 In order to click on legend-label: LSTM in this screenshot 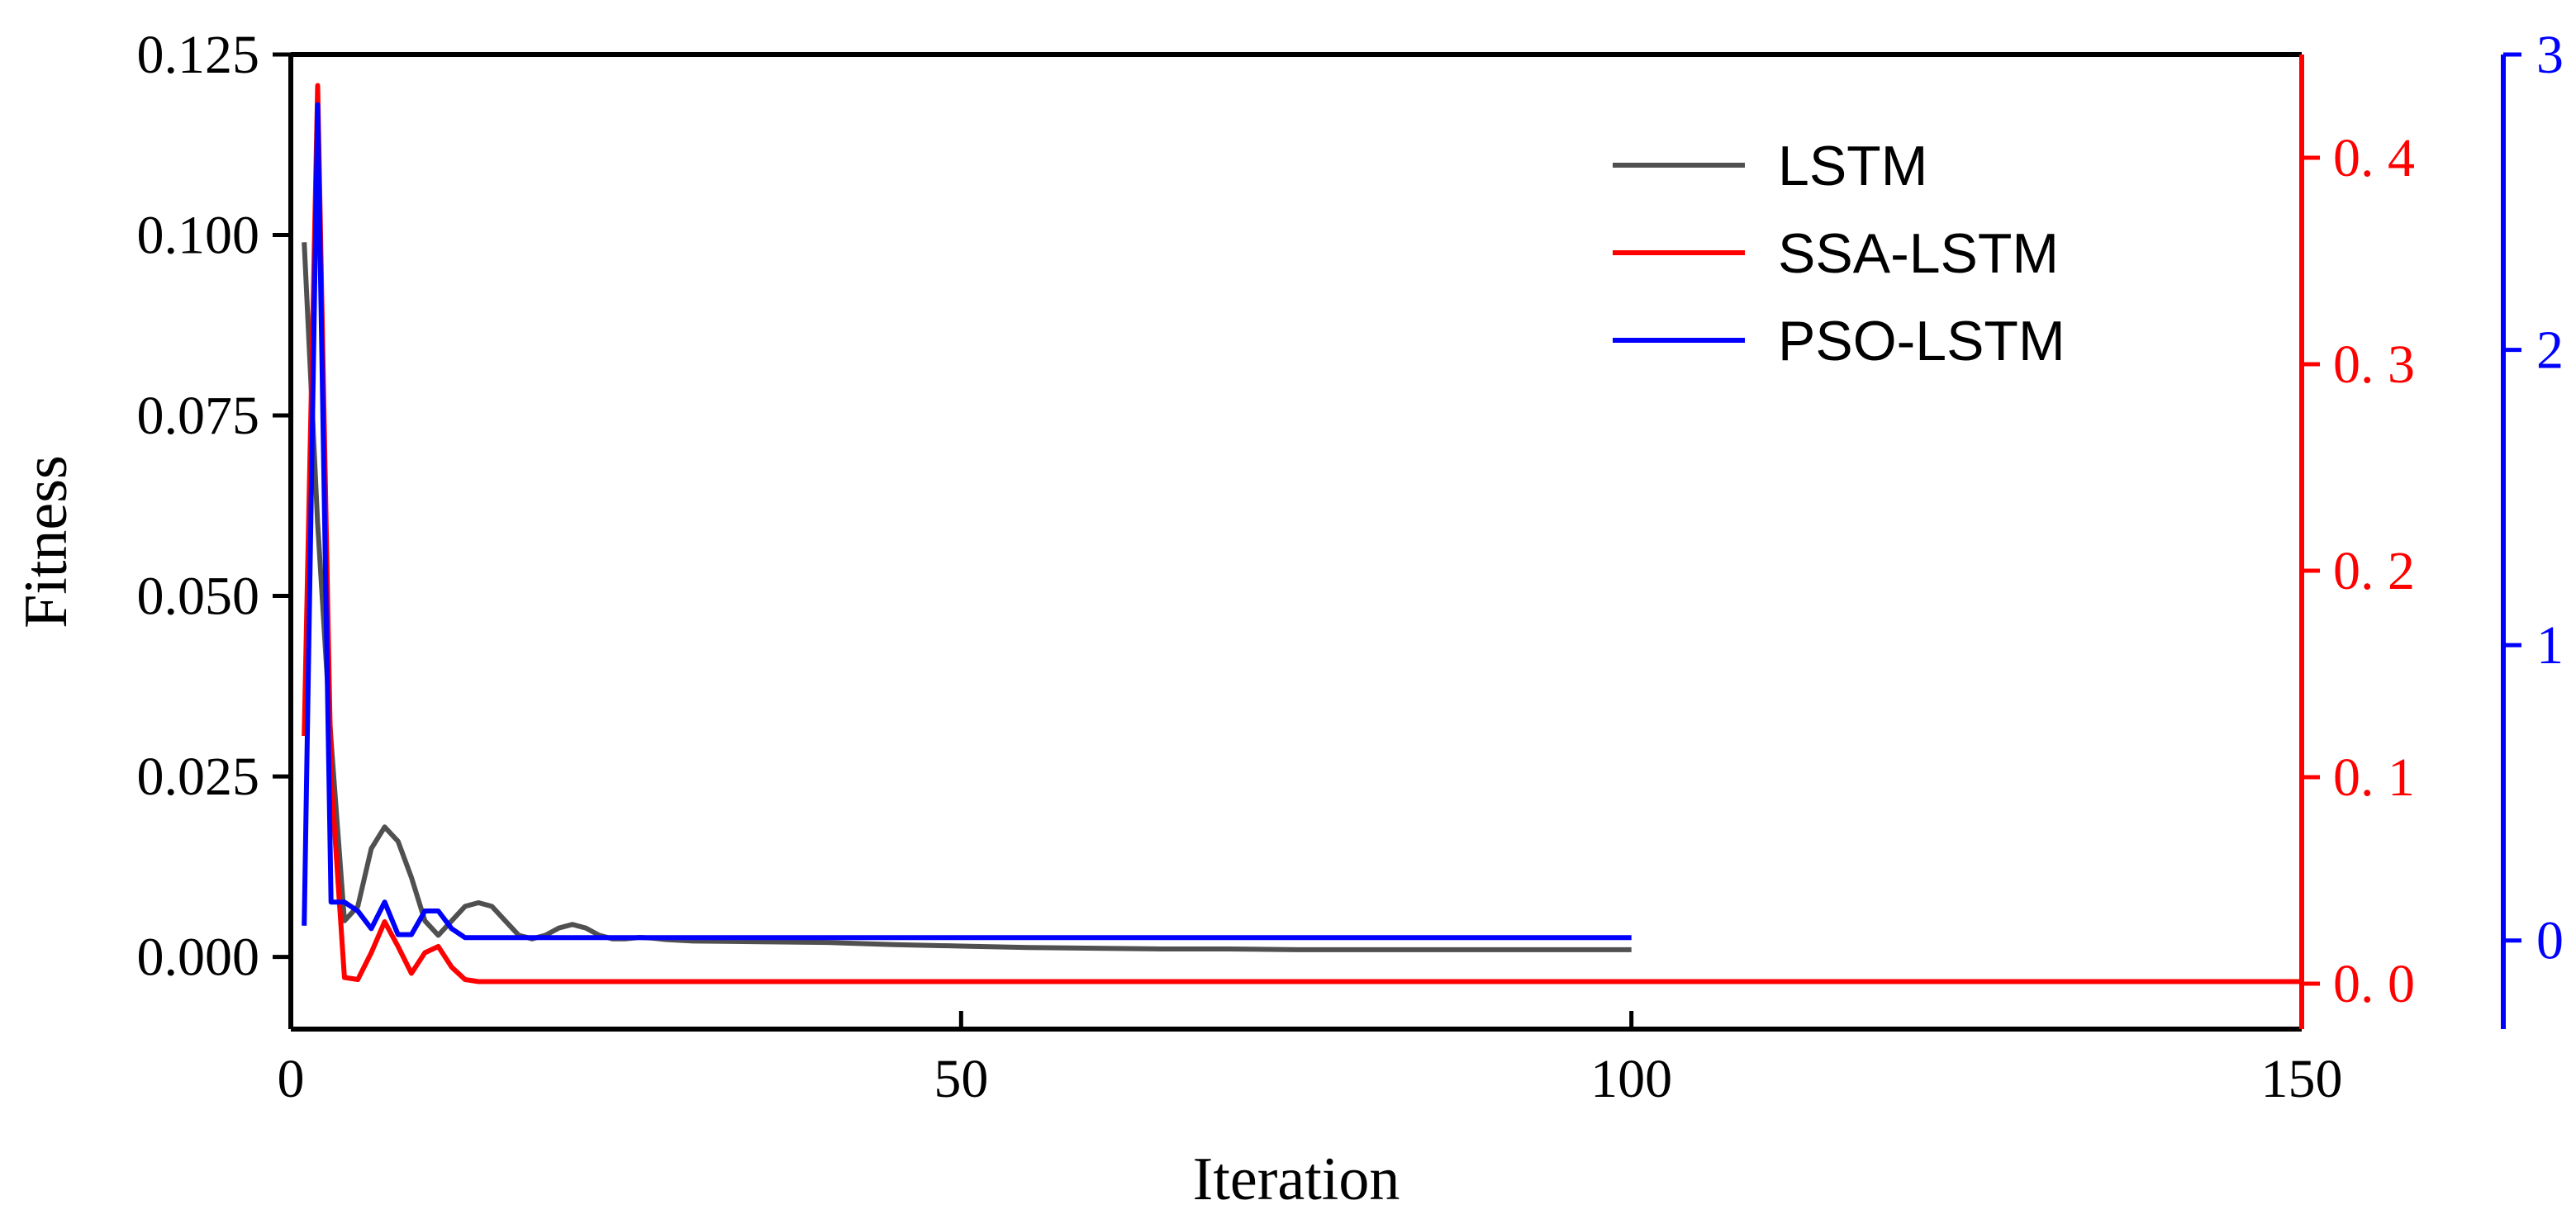, I will do `click(1853, 166)`.